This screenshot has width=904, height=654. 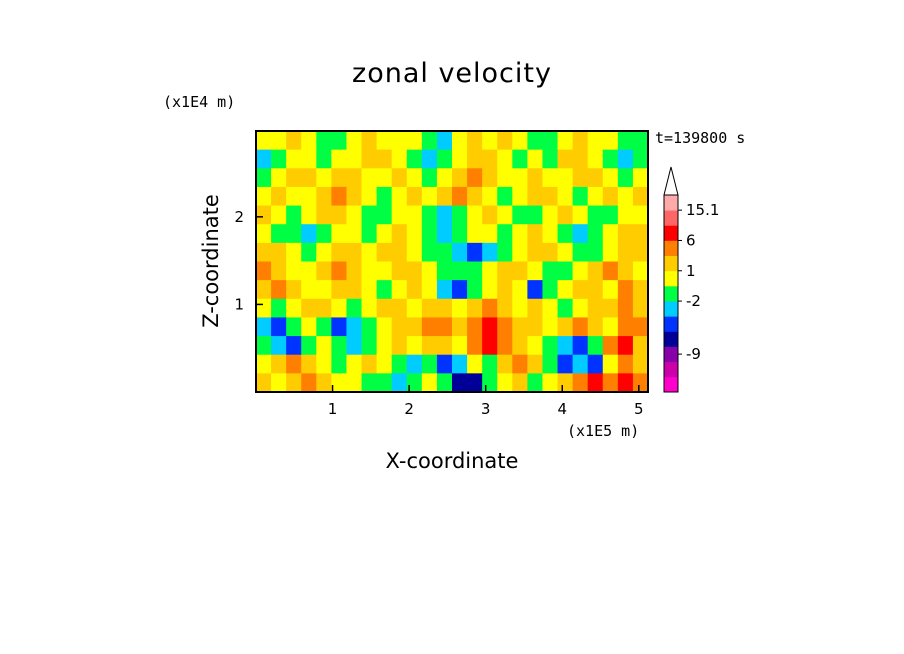 What do you see at coordinates (452, 73) in the screenshot?
I see `chart-title: zonal velocity` at bounding box center [452, 73].